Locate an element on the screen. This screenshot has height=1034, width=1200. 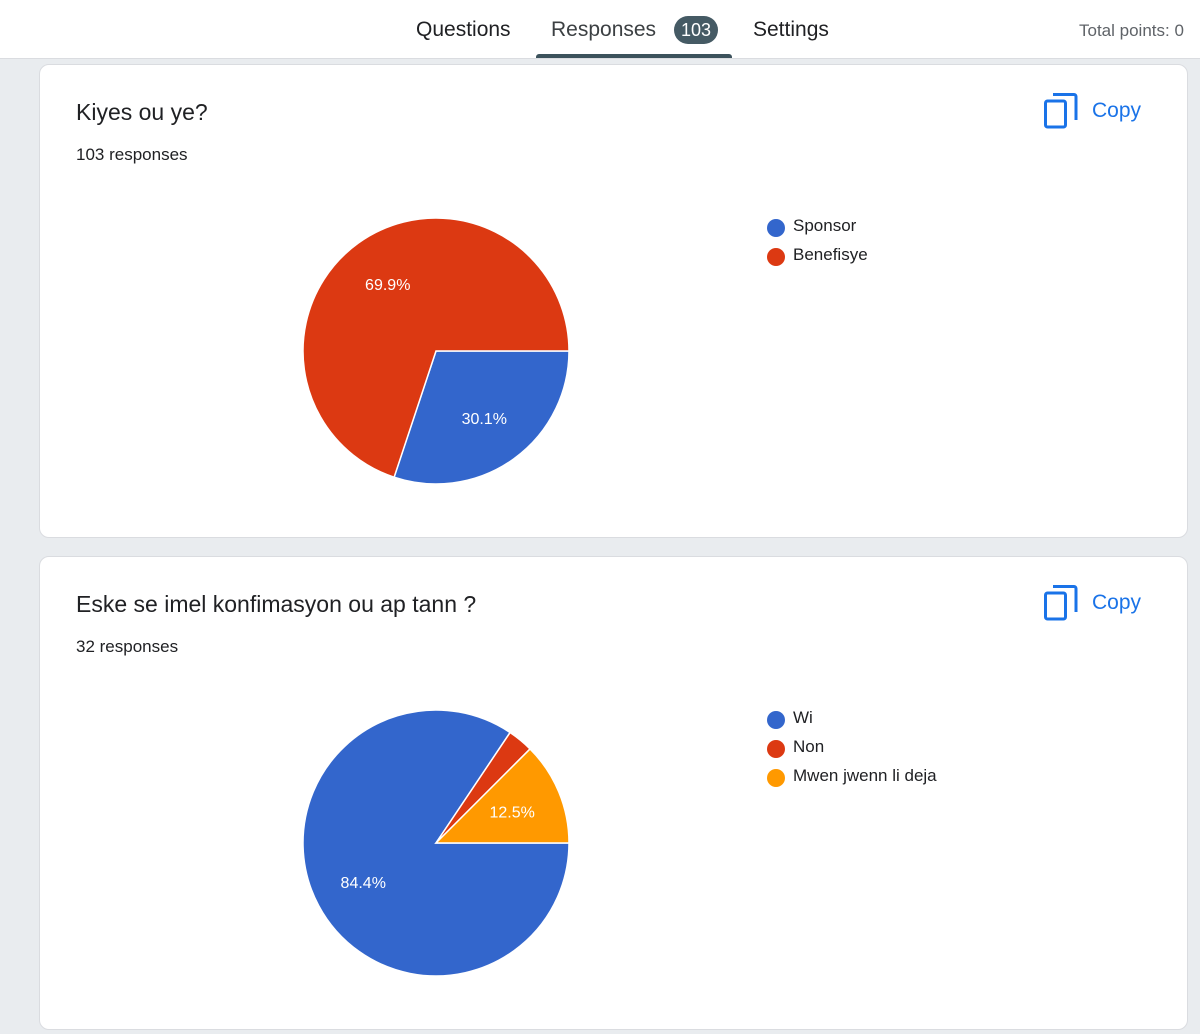
legend-label: Mwen jwenn li deja is located at coordinates (865, 775).